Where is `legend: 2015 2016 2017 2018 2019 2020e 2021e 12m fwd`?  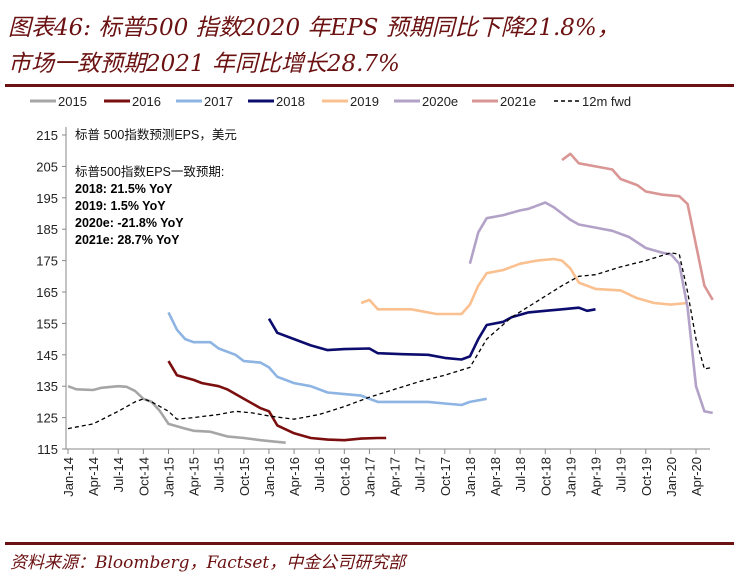 legend: 2015 2016 2017 2018 2019 2020e 2021e 12m fwd is located at coordinates (330, 101).